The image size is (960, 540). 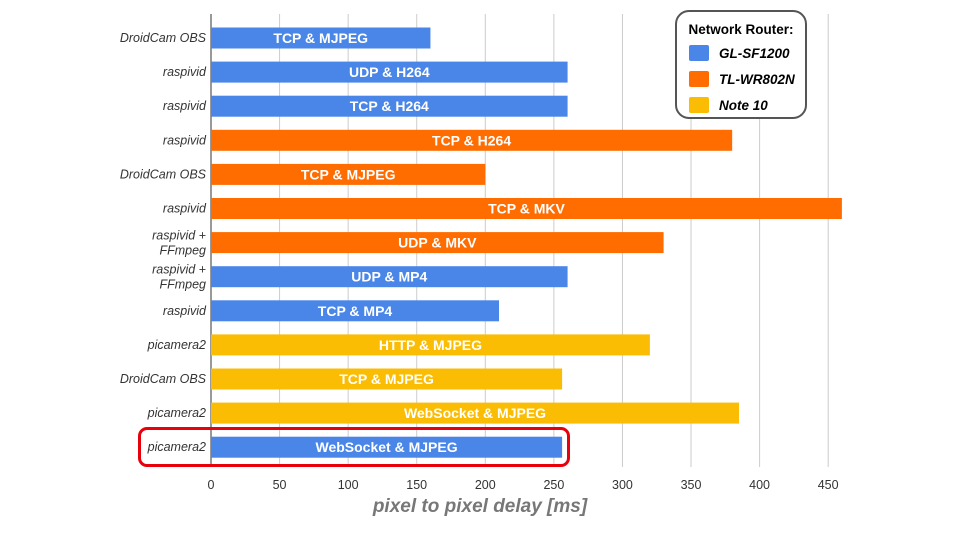 I want to click on x-tick-label: 250, so click(x=553, y=485).